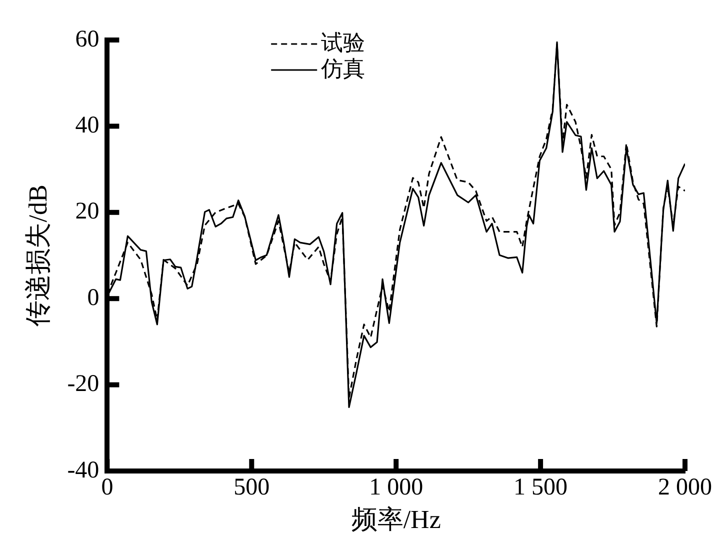 The width and height of the screenshot is (725, 547). Describe the element at coordinates (396, 519) in the screenshot. I see `x-axis-title: 频率/Hz` at that location.